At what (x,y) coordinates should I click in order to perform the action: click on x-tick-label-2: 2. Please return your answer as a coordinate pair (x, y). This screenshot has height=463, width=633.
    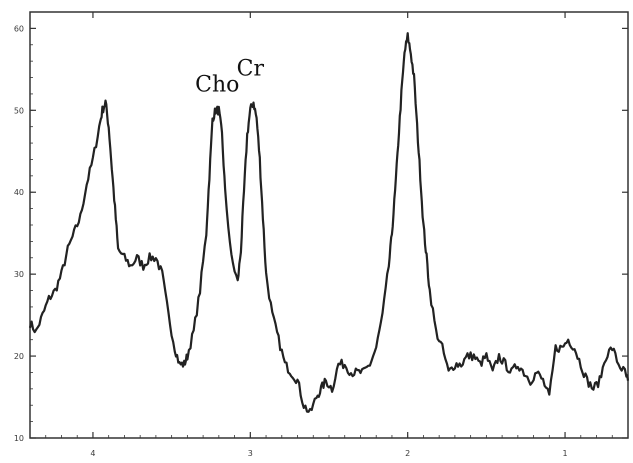
    Looking at the image, I should click on (407, 453).